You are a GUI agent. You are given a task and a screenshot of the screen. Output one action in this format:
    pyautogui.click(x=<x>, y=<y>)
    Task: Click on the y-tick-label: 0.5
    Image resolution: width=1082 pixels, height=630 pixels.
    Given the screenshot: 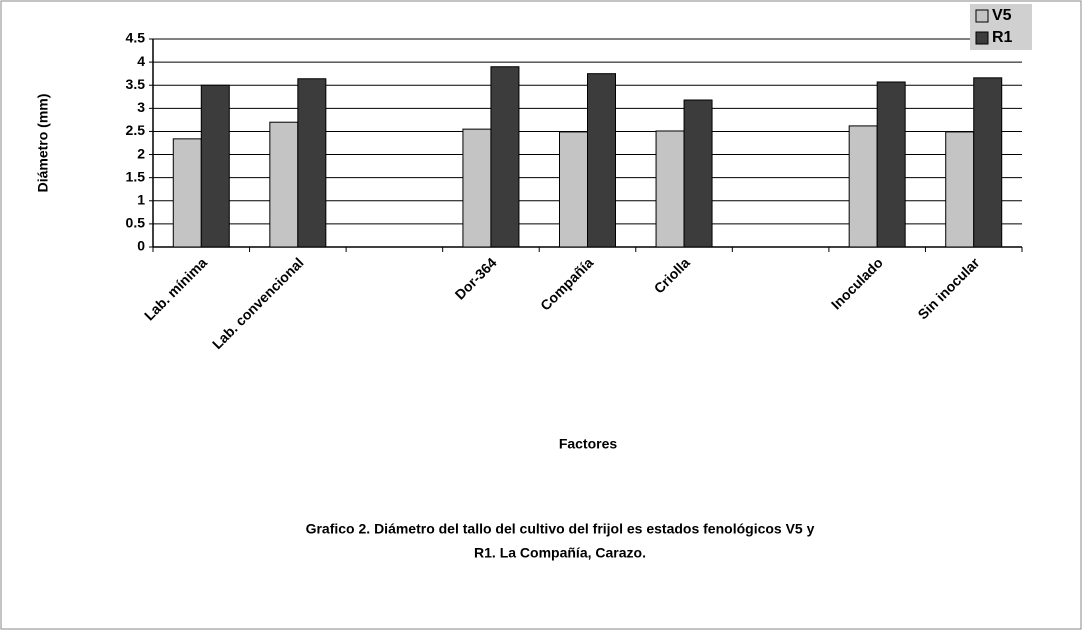 What is the action you would take?
    pyautogui.click(x=136, y=223)
    